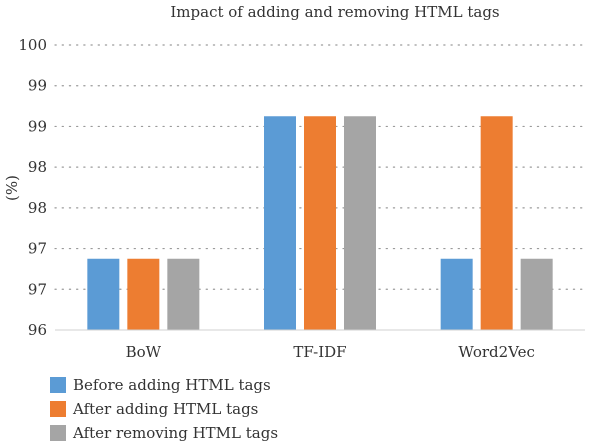 Image resolution: width=600 pixels, height=446 pixels. Describe the element at coordinates (334, 12) in the screenshot. I see `chart-title: Impact of adding and removing HTML tags` at that location.